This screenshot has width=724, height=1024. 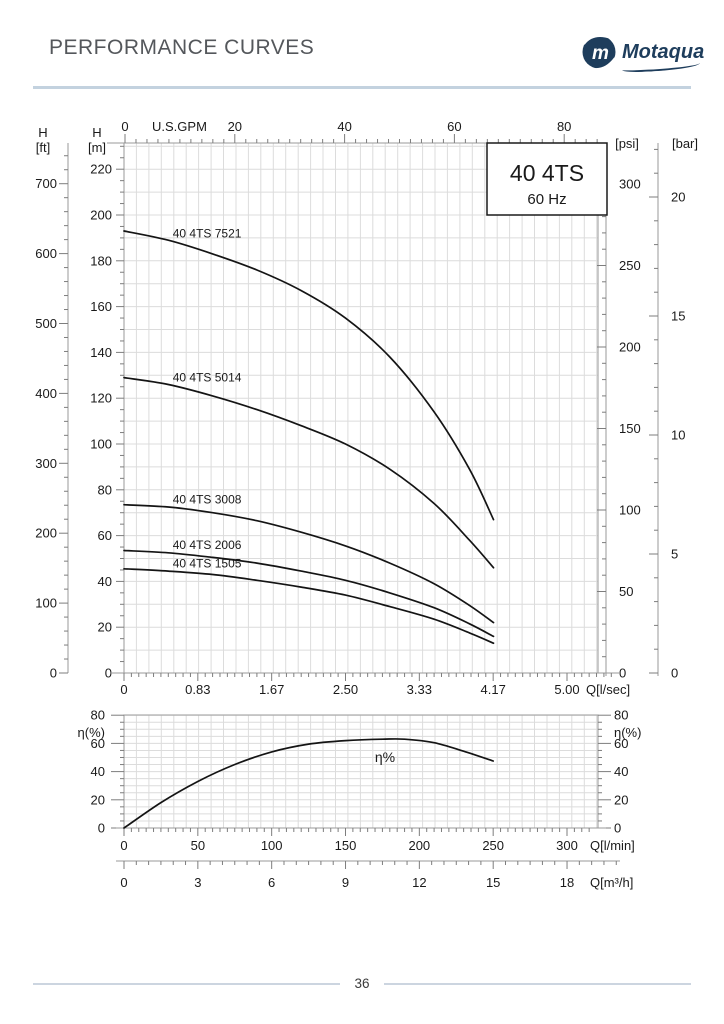 I want to click on h-ft-tick-label: 0, so click(x=53, y=673).